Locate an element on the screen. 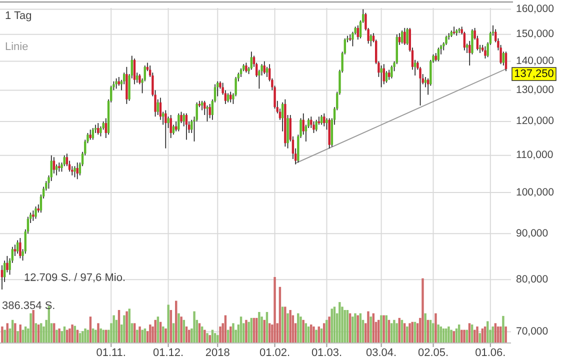 The width and height of the screenshot is (561, 361). y-tick-label: 80,000 is located at coordinates (532, 279).